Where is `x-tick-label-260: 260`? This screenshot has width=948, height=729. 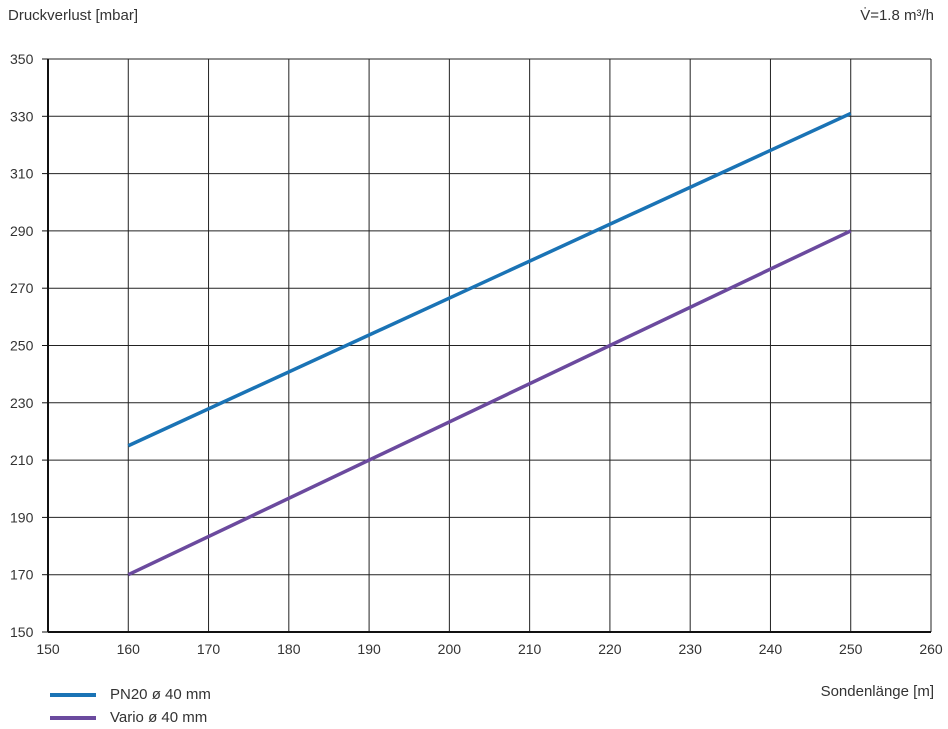
x-tick-label-260: 260 is located at coordinates (931, 649).